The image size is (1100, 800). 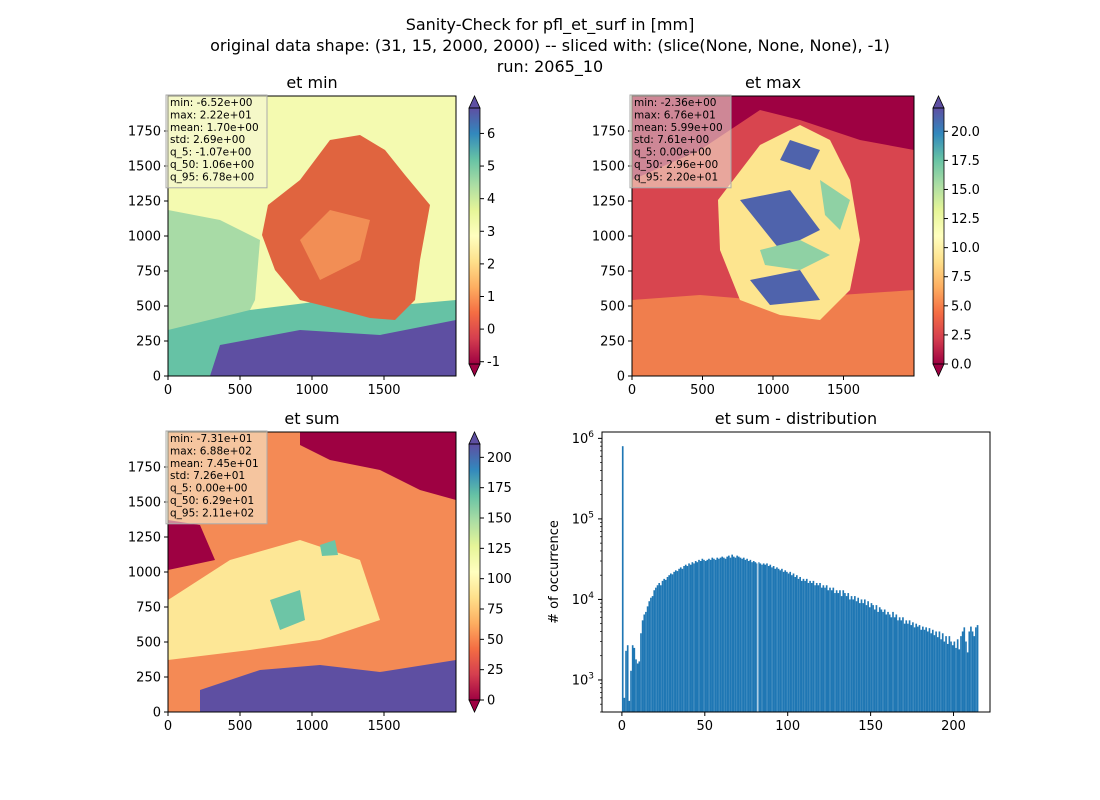 I want to click on x-tick-label-et-sum: 0, so click(x=168, y=726).